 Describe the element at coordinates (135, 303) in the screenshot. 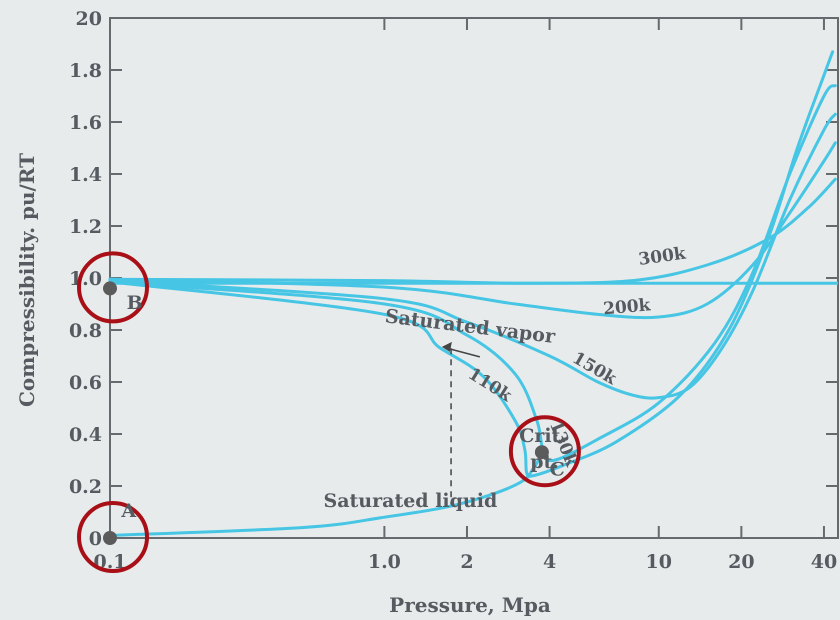

I see `annotation-label: B` at that location.